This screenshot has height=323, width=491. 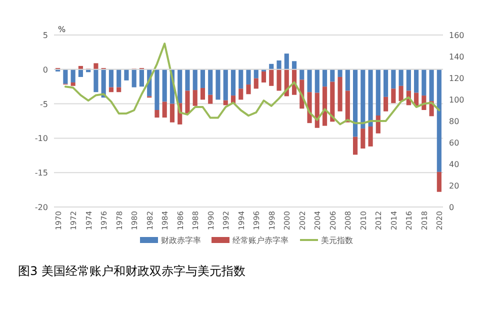 What do you see at coordinates (454, 121) in the screenshot?
I see `y2-tick-label: 80` at bounding box center [454, 121].